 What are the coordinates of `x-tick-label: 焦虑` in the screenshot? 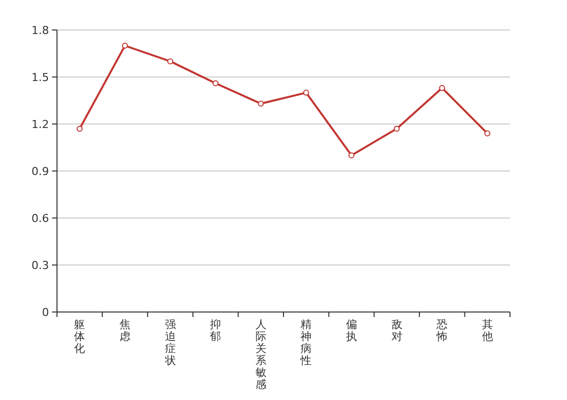 It's located at (124, 330).